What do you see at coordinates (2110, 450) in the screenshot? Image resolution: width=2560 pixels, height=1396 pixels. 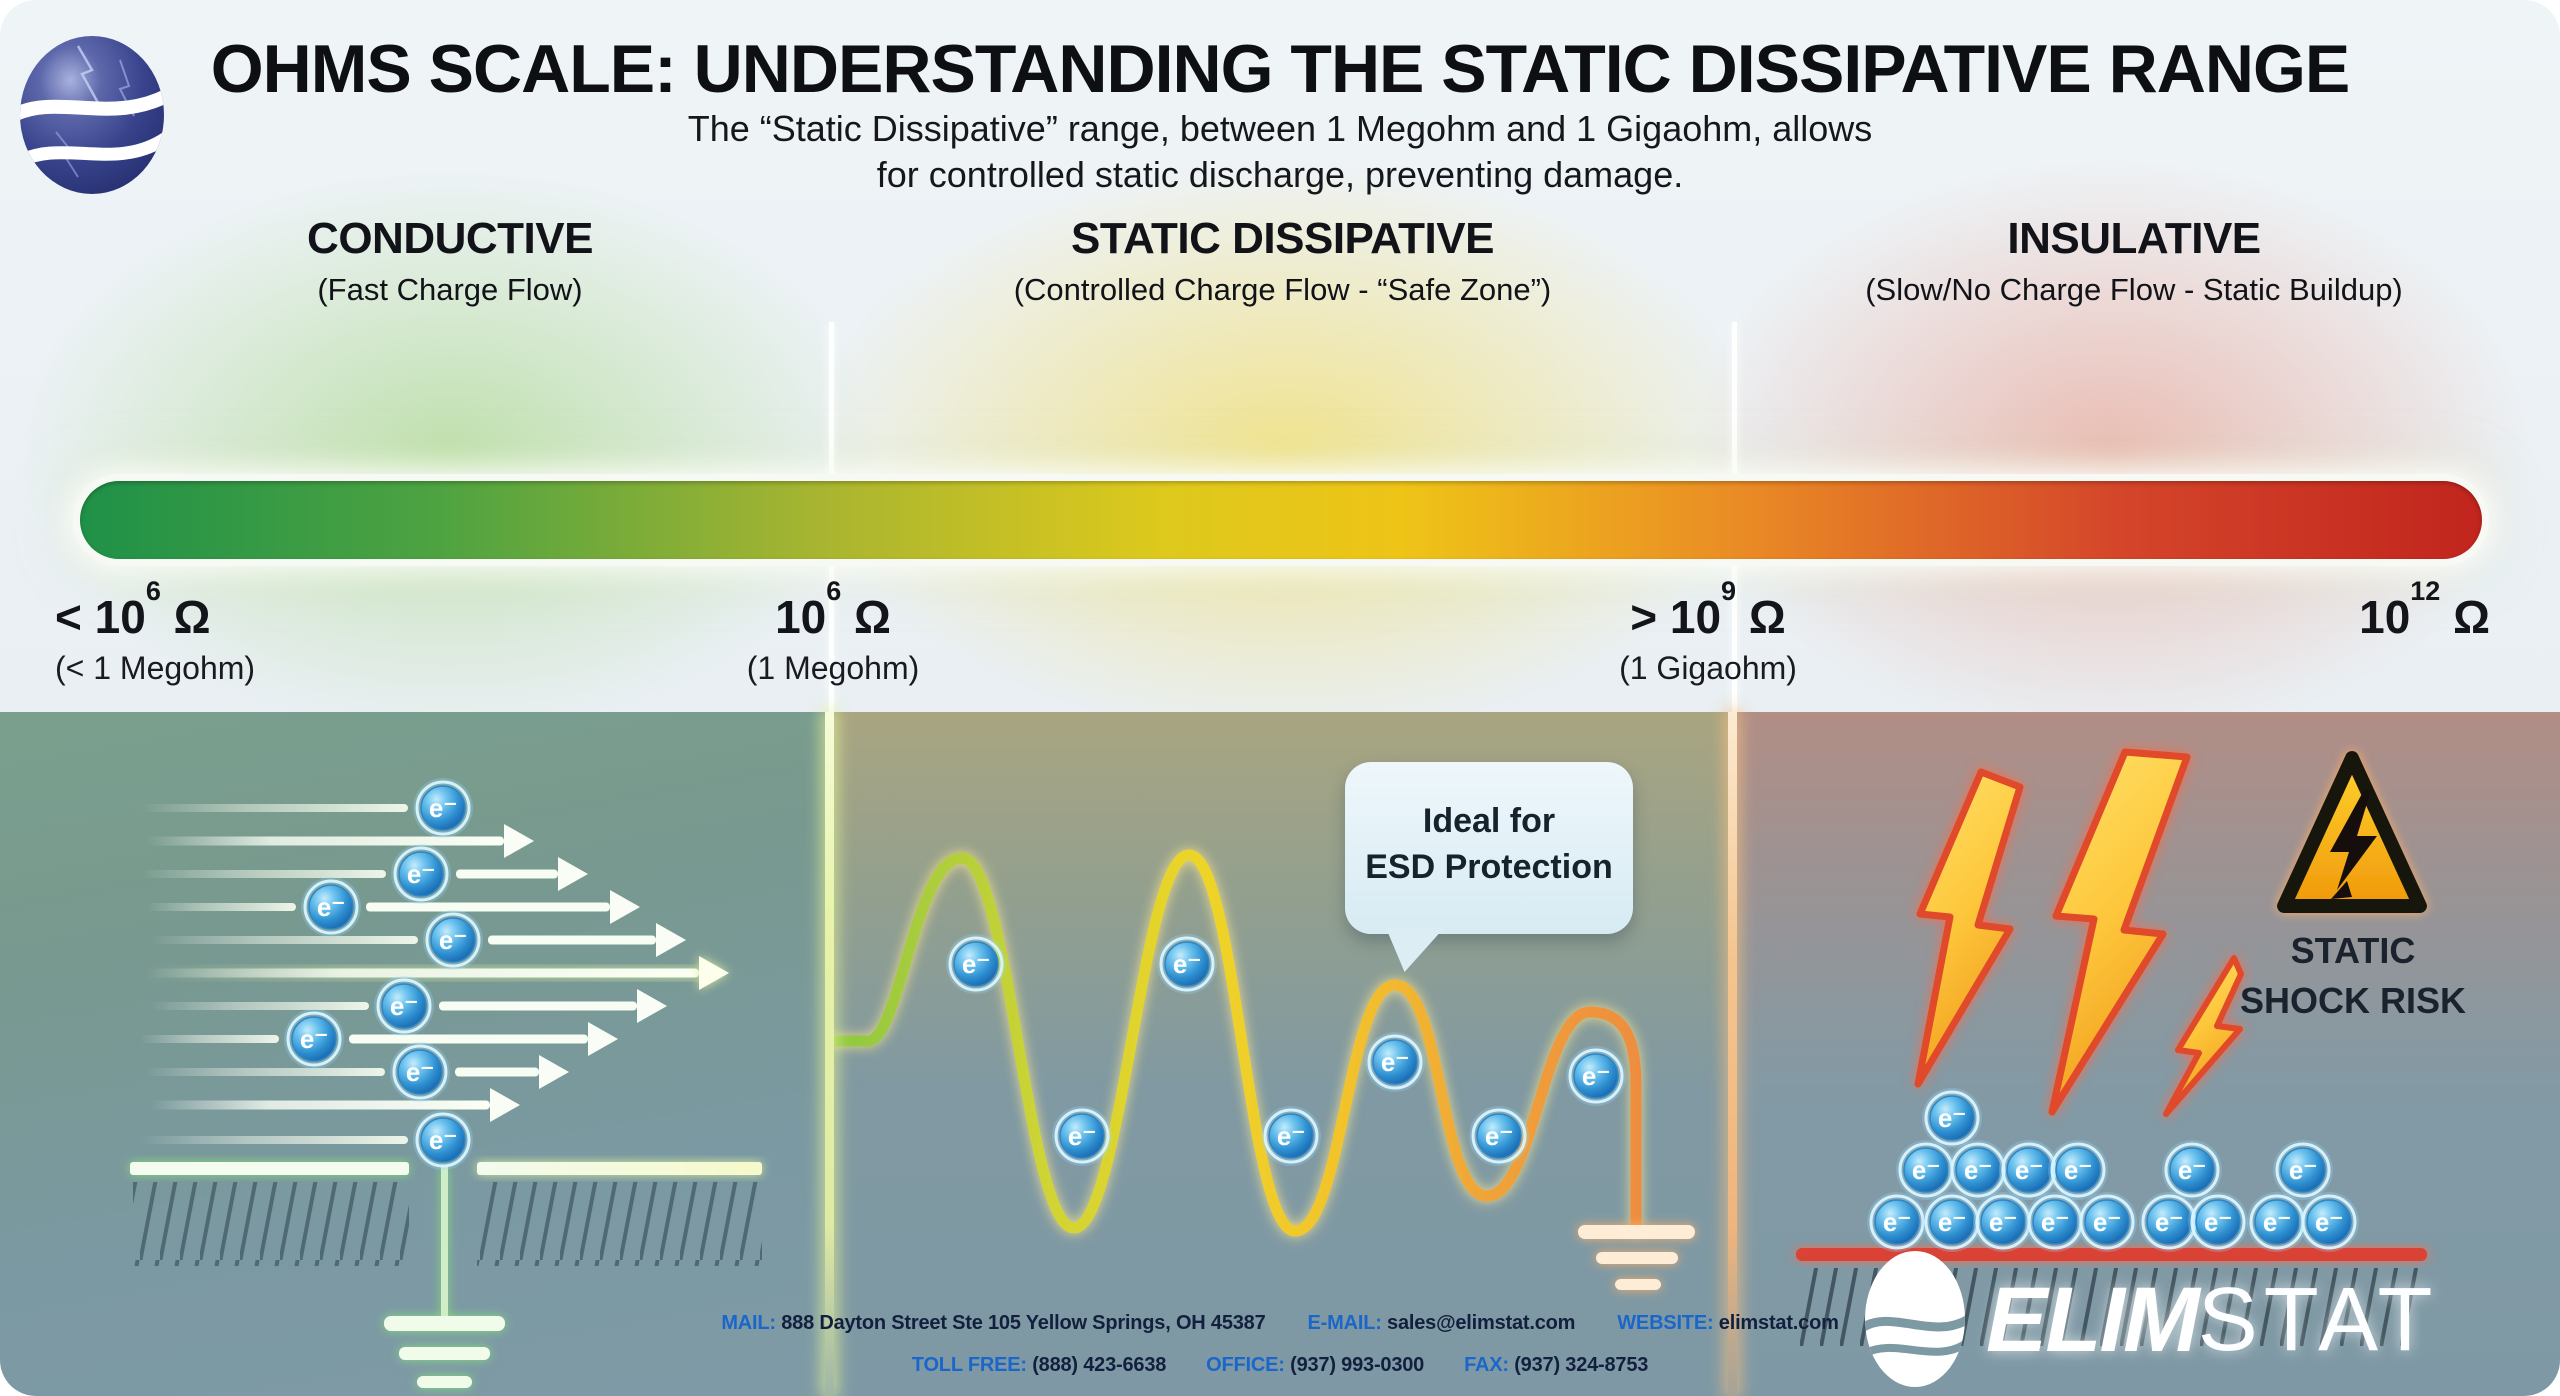 I see `insulative-tint` at bounding box center [2110, 450].